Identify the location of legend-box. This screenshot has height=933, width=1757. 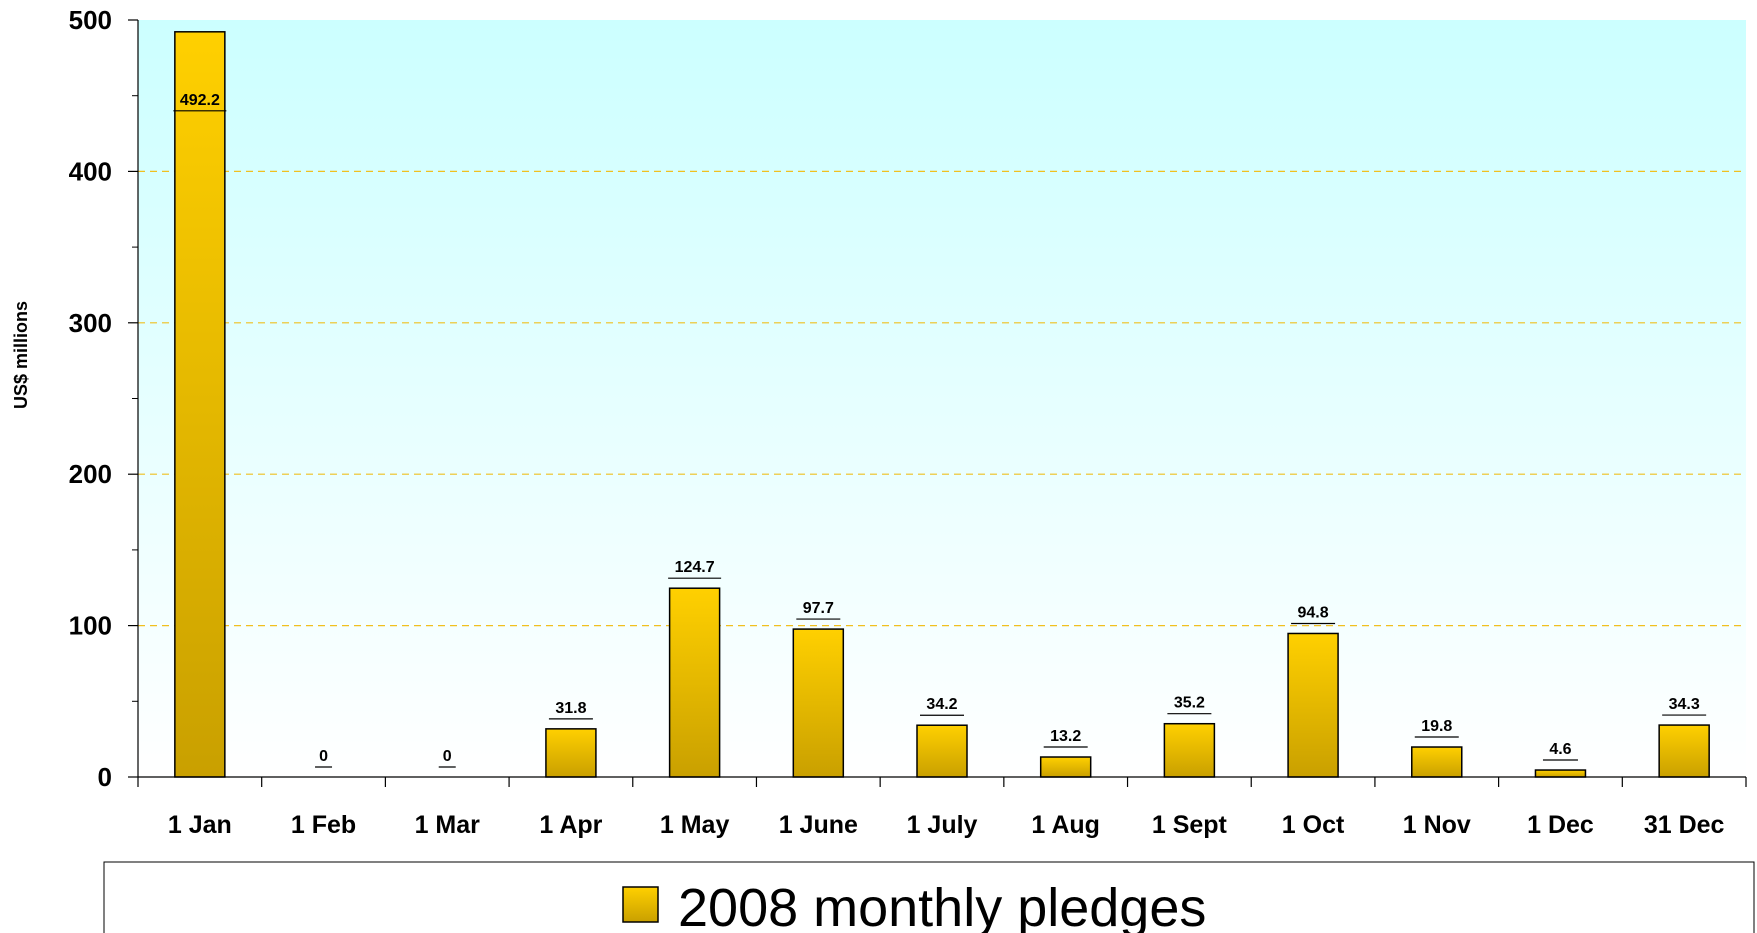
(929, 897).